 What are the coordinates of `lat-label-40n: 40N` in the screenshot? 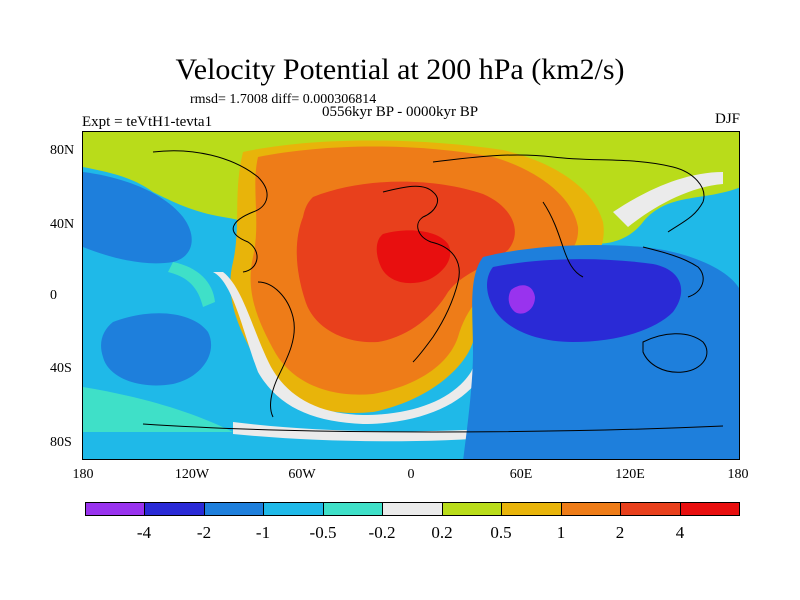 It's located at (62, 224).